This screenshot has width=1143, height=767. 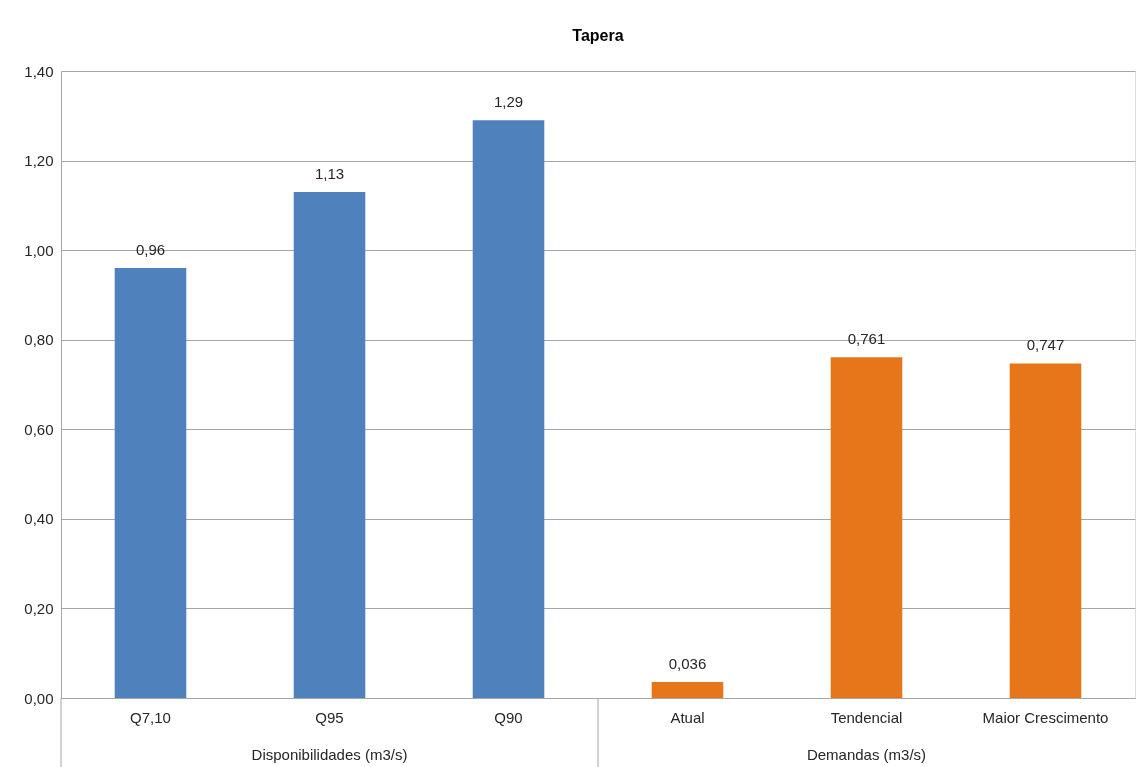 I want to click on x-tick-label: Q95, so click(x=329, y=717).